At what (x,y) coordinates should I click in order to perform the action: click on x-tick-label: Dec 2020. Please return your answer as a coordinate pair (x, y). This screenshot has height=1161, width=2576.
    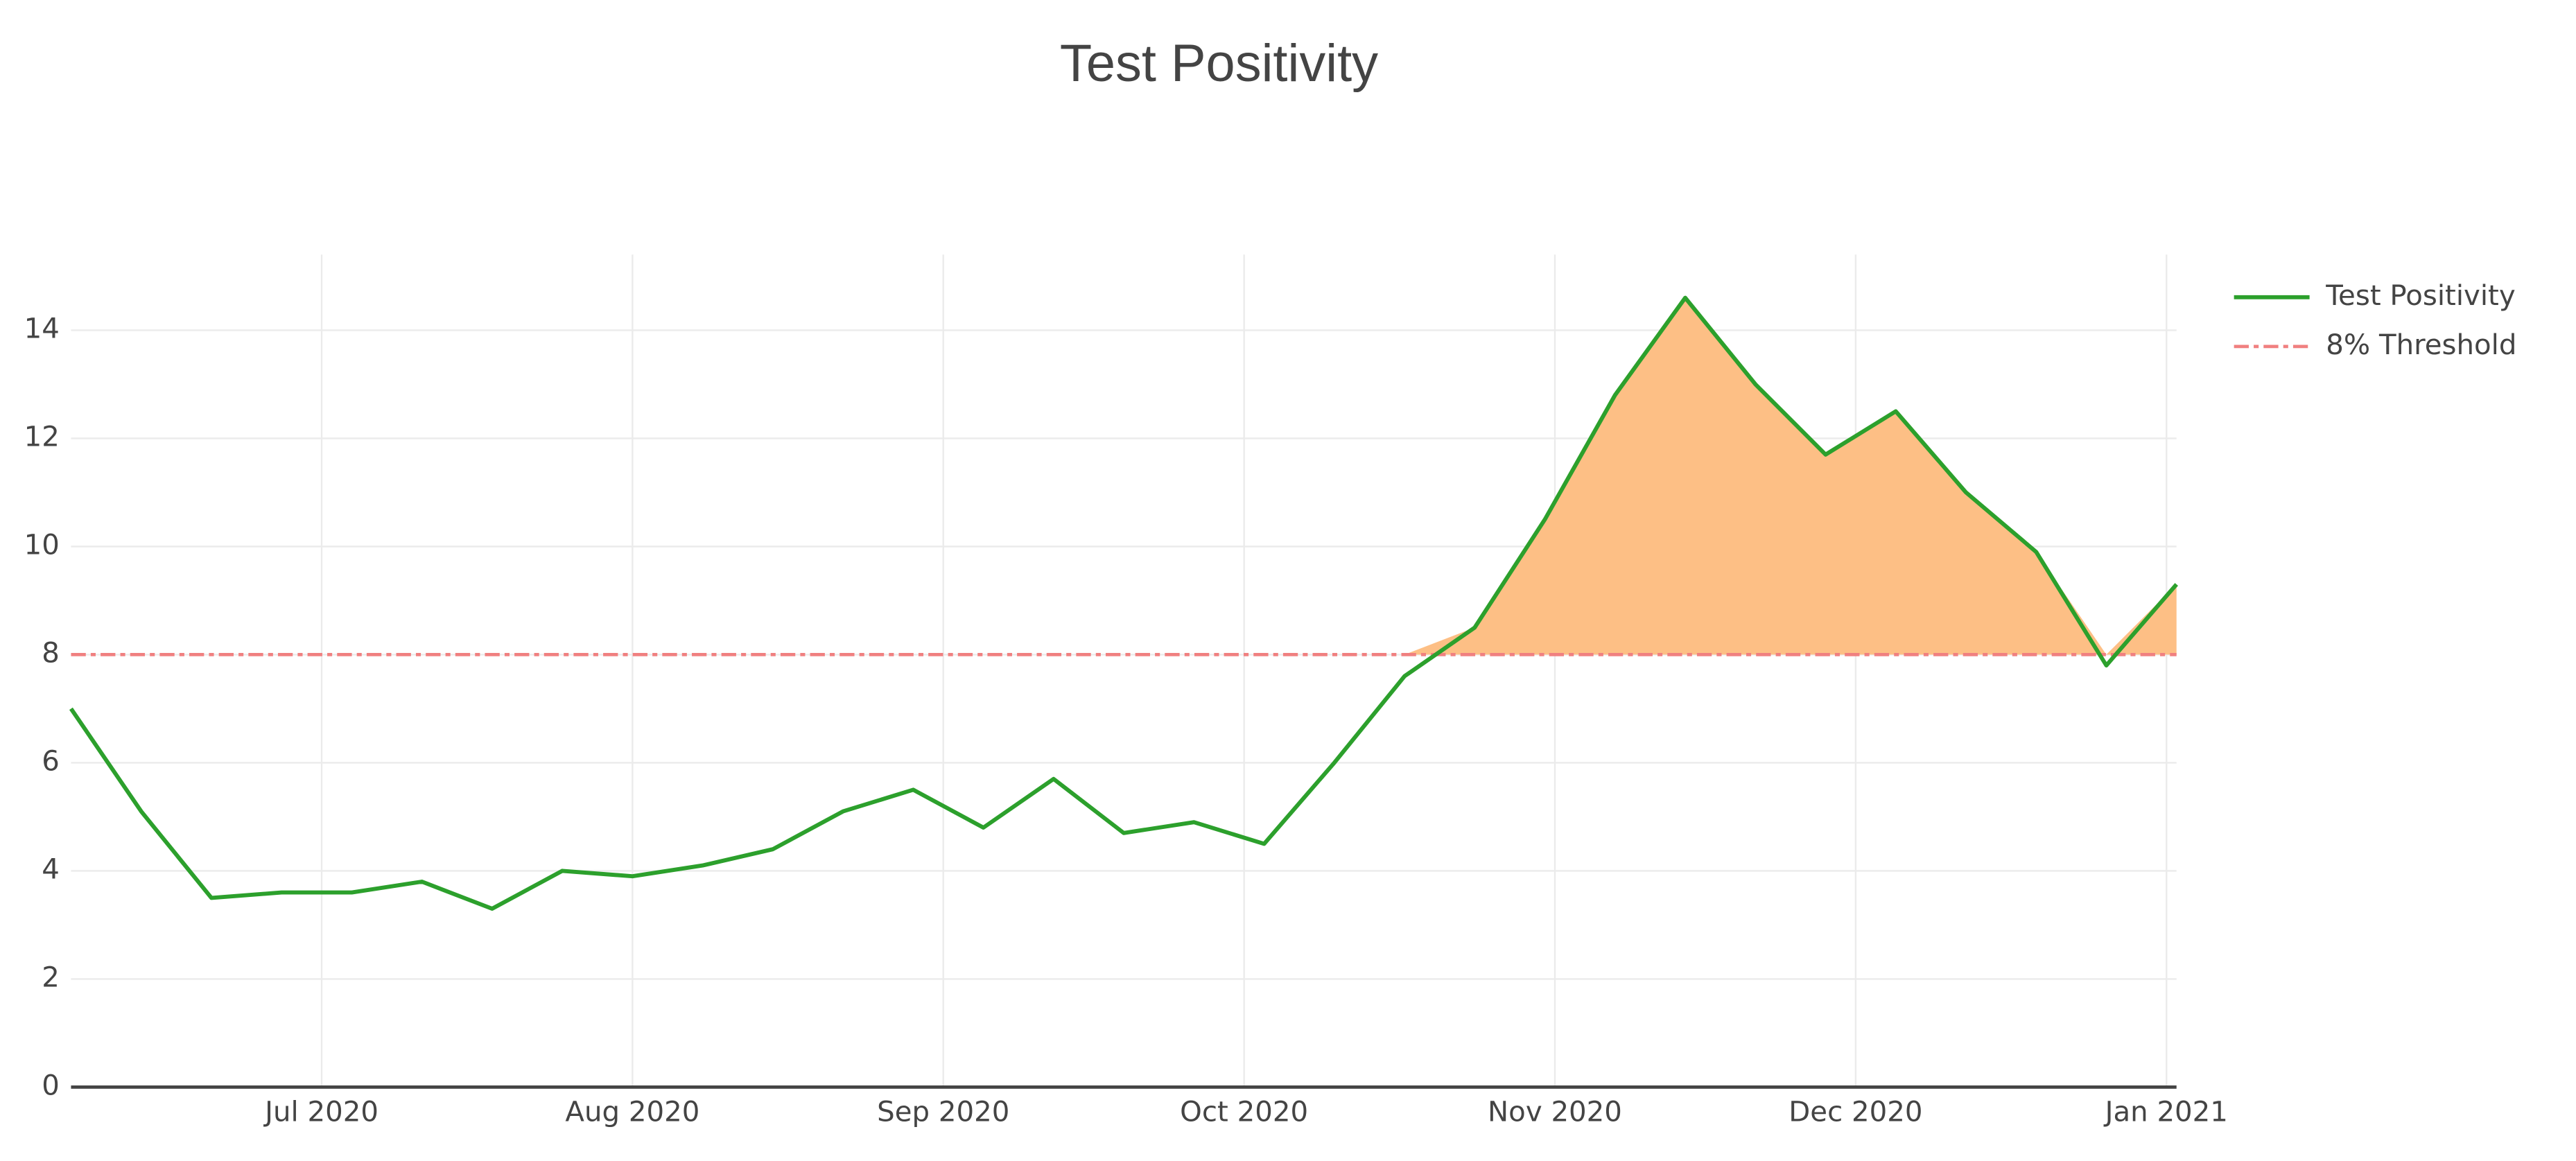
    Looking at the image, I should click on (1855, 1112).